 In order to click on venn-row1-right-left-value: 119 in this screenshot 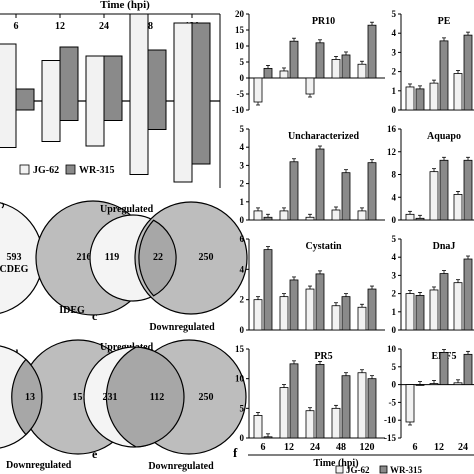, I will do `click(112, 257)`.